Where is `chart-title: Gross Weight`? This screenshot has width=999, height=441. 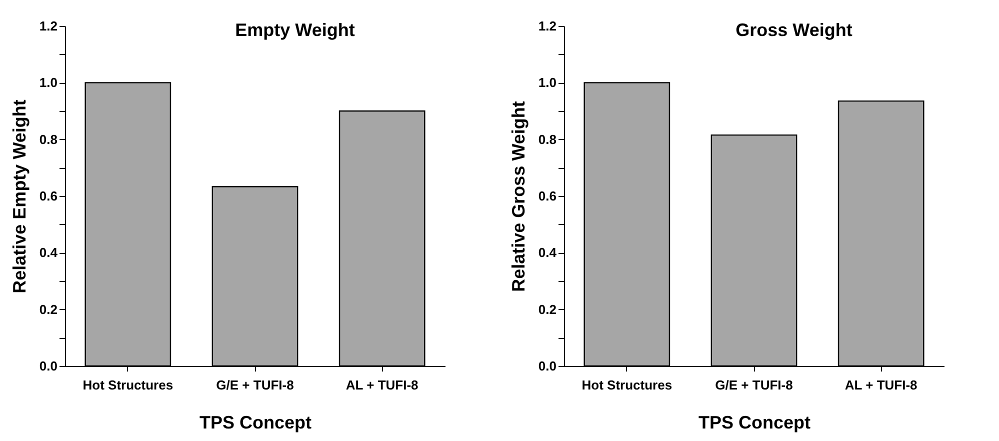
chart-title: Gross Weight is located at coordinates (794, 30).